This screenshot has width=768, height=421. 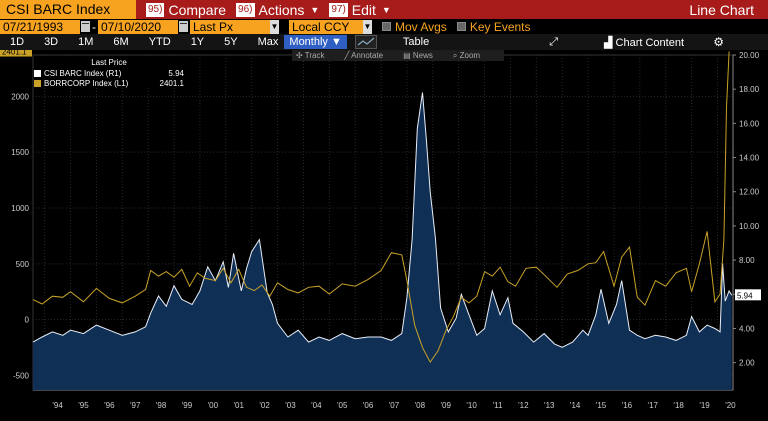 I want to click on x-tick-label: '01, so click(x=239, y=405).